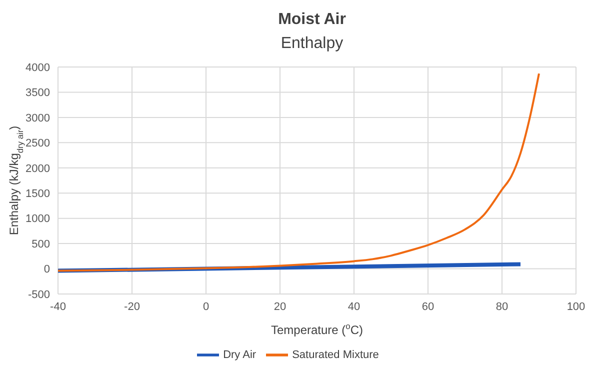 Image resolution: width=600 pixels, height=366 pixels. What do you see at coordinates (239, 354) in the screenshot?
I see `legend-label: Dry Air` at bounding box center [239, 354].